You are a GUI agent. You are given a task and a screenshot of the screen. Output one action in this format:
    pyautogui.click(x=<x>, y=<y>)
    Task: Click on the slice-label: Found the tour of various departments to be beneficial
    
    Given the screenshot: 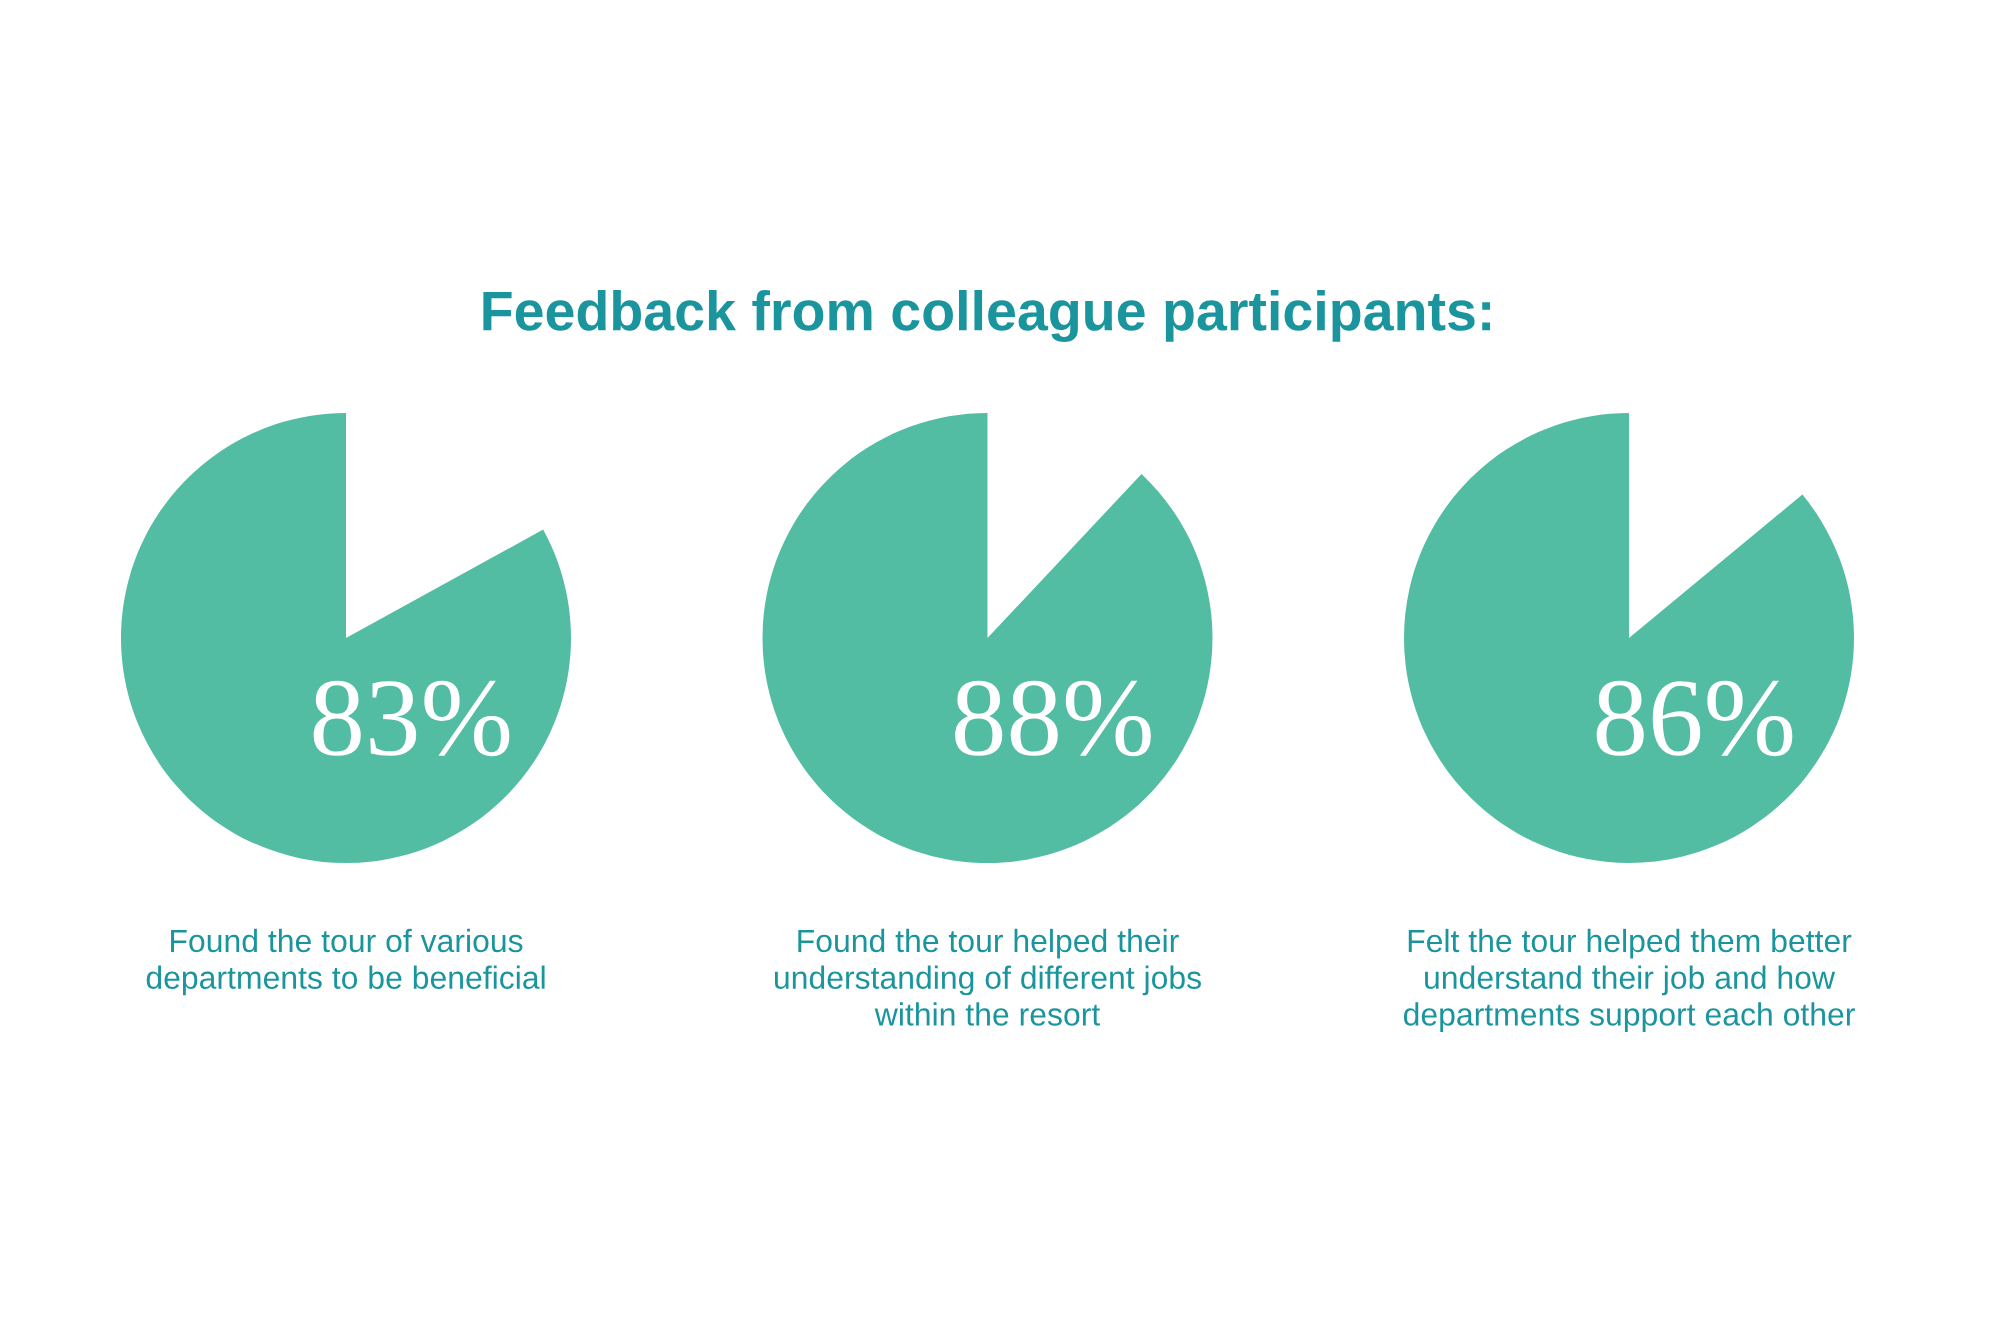 What is the action you would take?
    pyautogui.click(x=345, y=962)
    